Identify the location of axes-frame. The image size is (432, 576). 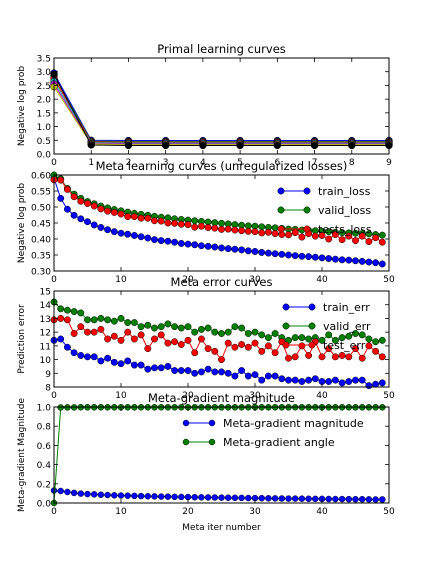
(221, 339).